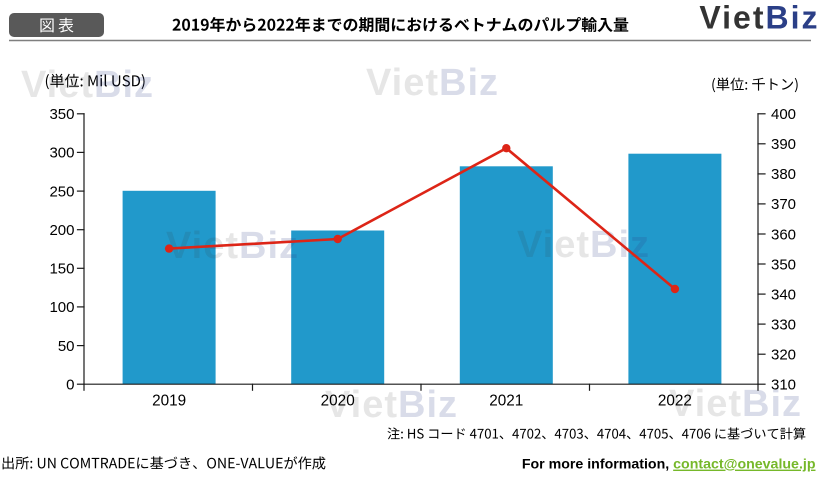 The image size is (831, 491). What do you see at coordinates (61, 153) in the screenshot?
I see `svg-text: 300` at bounding box center [61, 153].